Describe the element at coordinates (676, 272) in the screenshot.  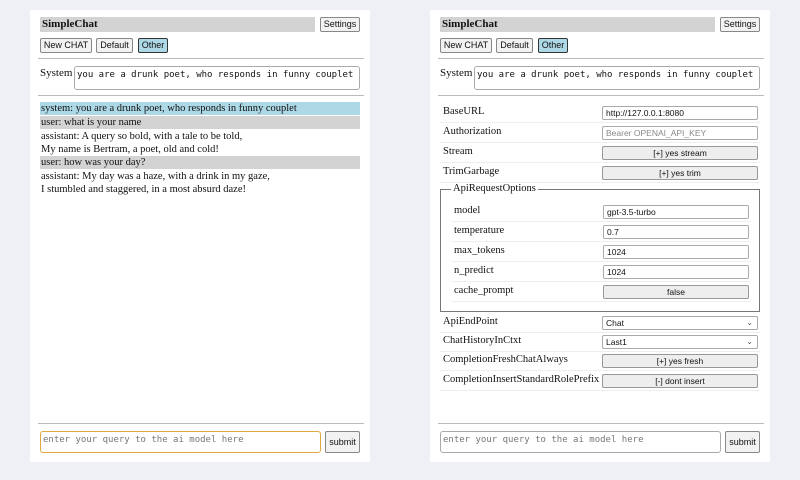
I see `n-predict-input: 1024` at that location.